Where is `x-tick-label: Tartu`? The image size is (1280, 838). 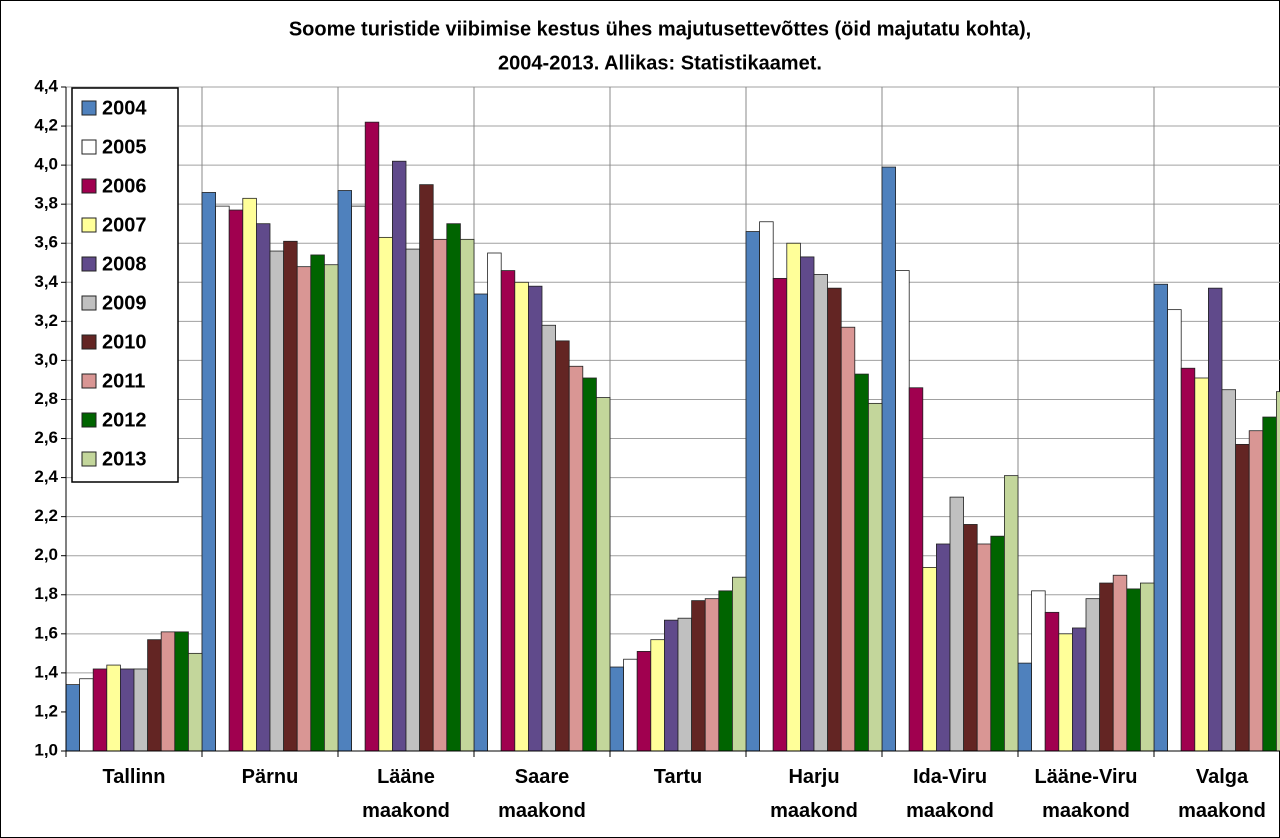
x-tick-label: Tartu is located at coordinates (678, 777).